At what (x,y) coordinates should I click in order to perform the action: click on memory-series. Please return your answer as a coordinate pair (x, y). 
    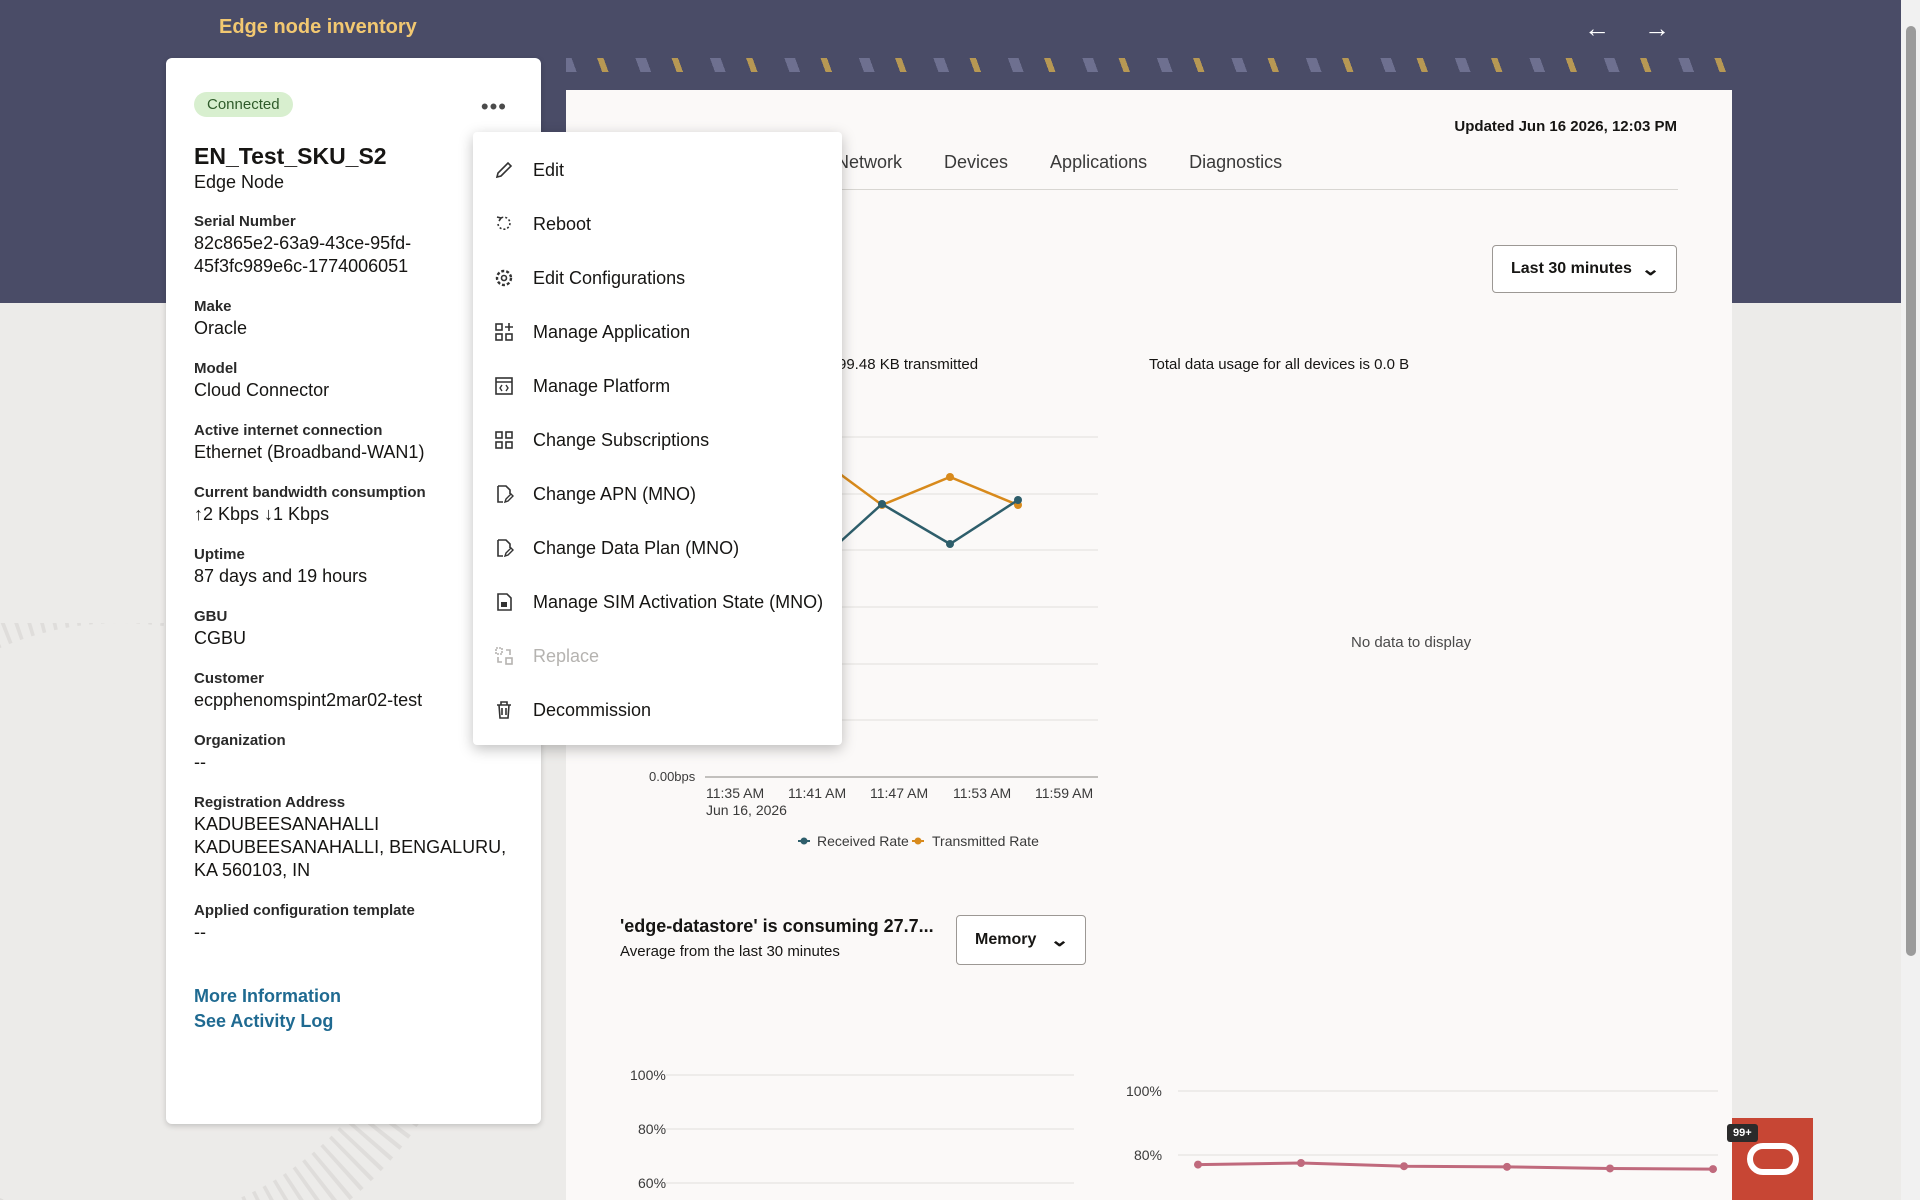
    Looking at the image, I should click on (1455, 1166).